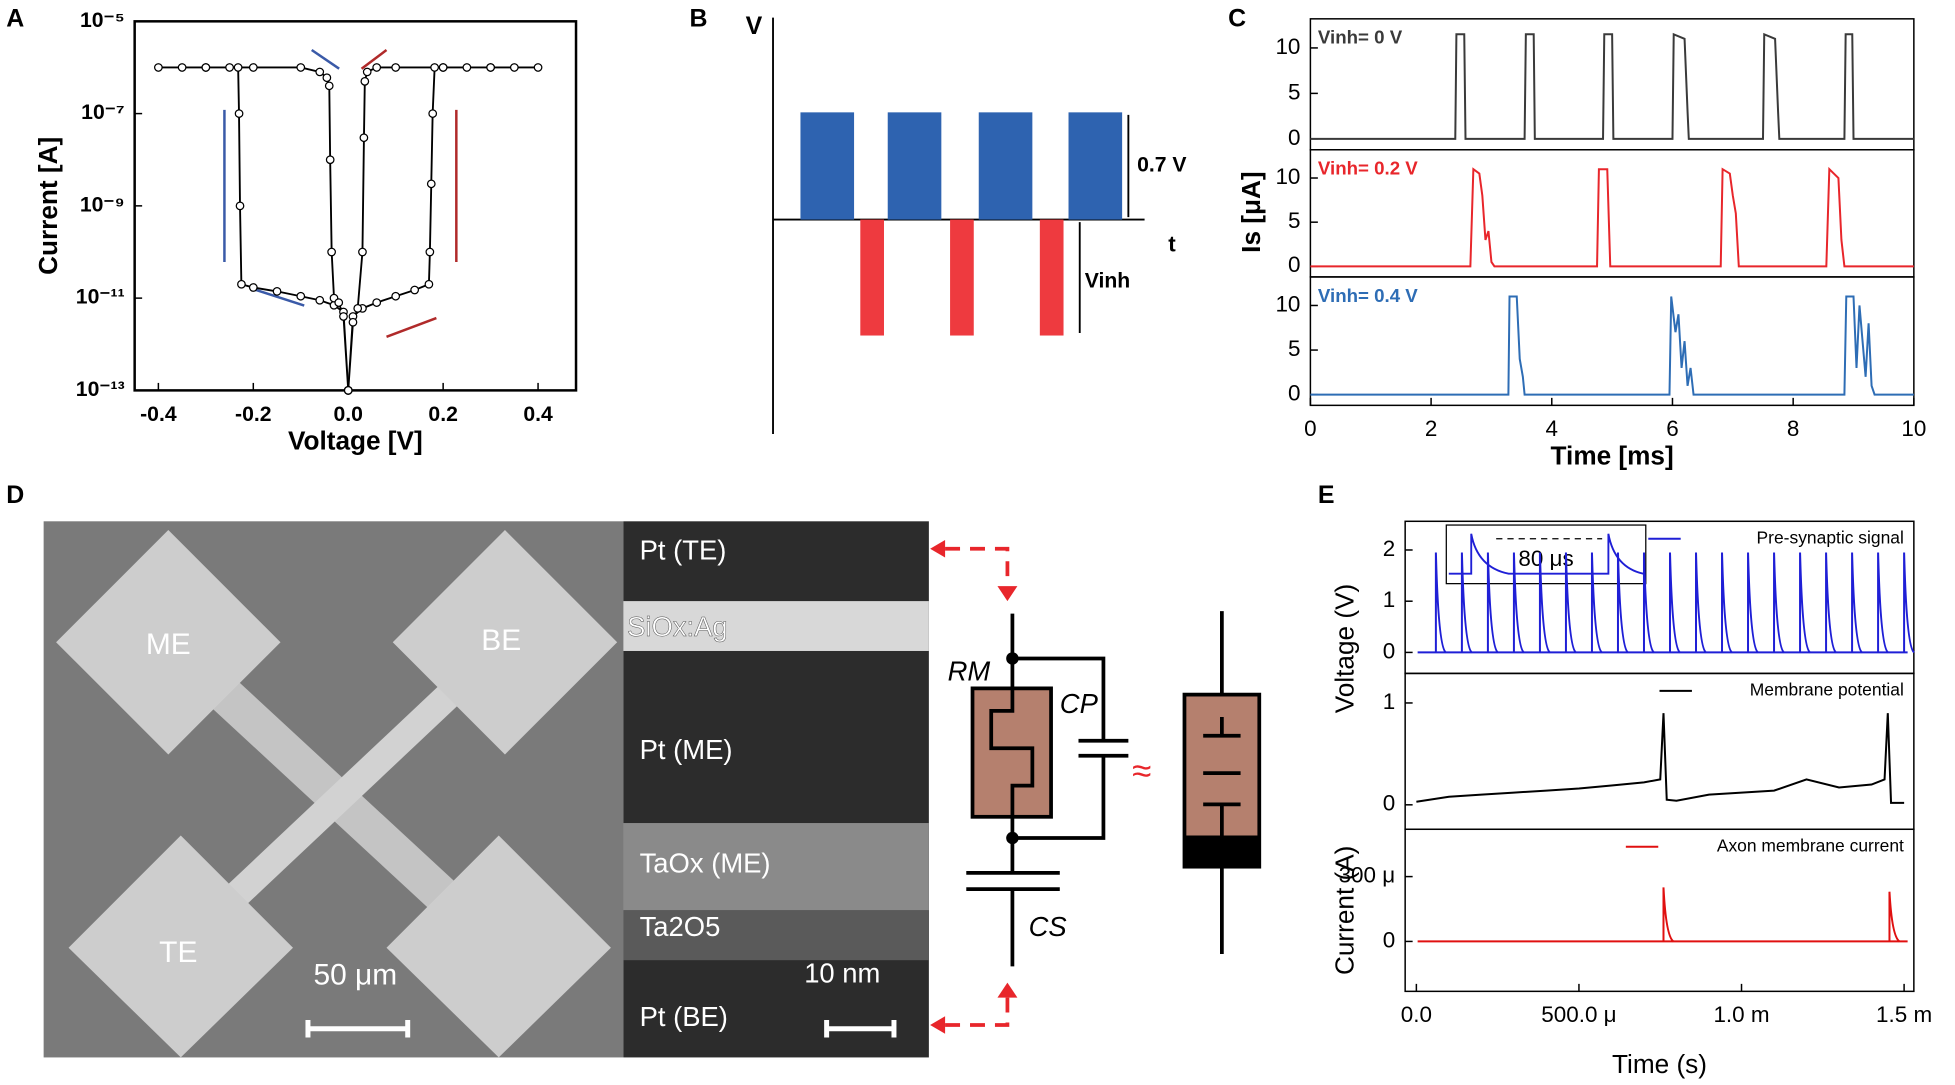 Image resolution: width=1955 pixels, height=1085 pixels. I want to click on y-tick-label: 1, so click(1389, 701).